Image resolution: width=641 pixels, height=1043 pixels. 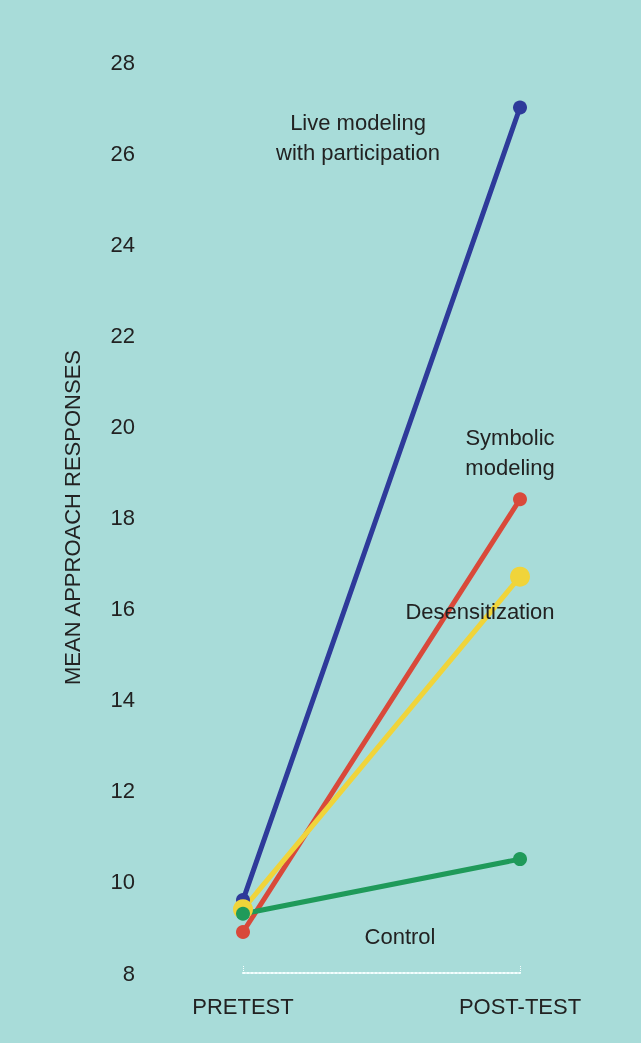 I want to click on y-tick-label: 26, so click(x=122, y=153).